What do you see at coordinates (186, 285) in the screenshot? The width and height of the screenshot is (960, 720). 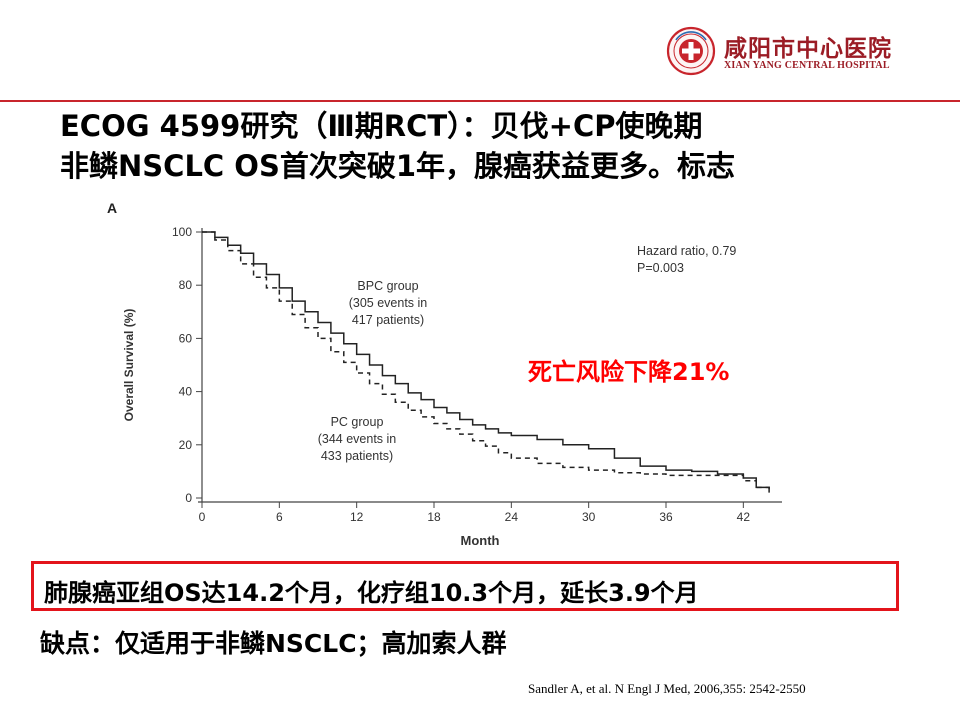 I see `y-tick-label: 80` at bounding box center [186, 285].